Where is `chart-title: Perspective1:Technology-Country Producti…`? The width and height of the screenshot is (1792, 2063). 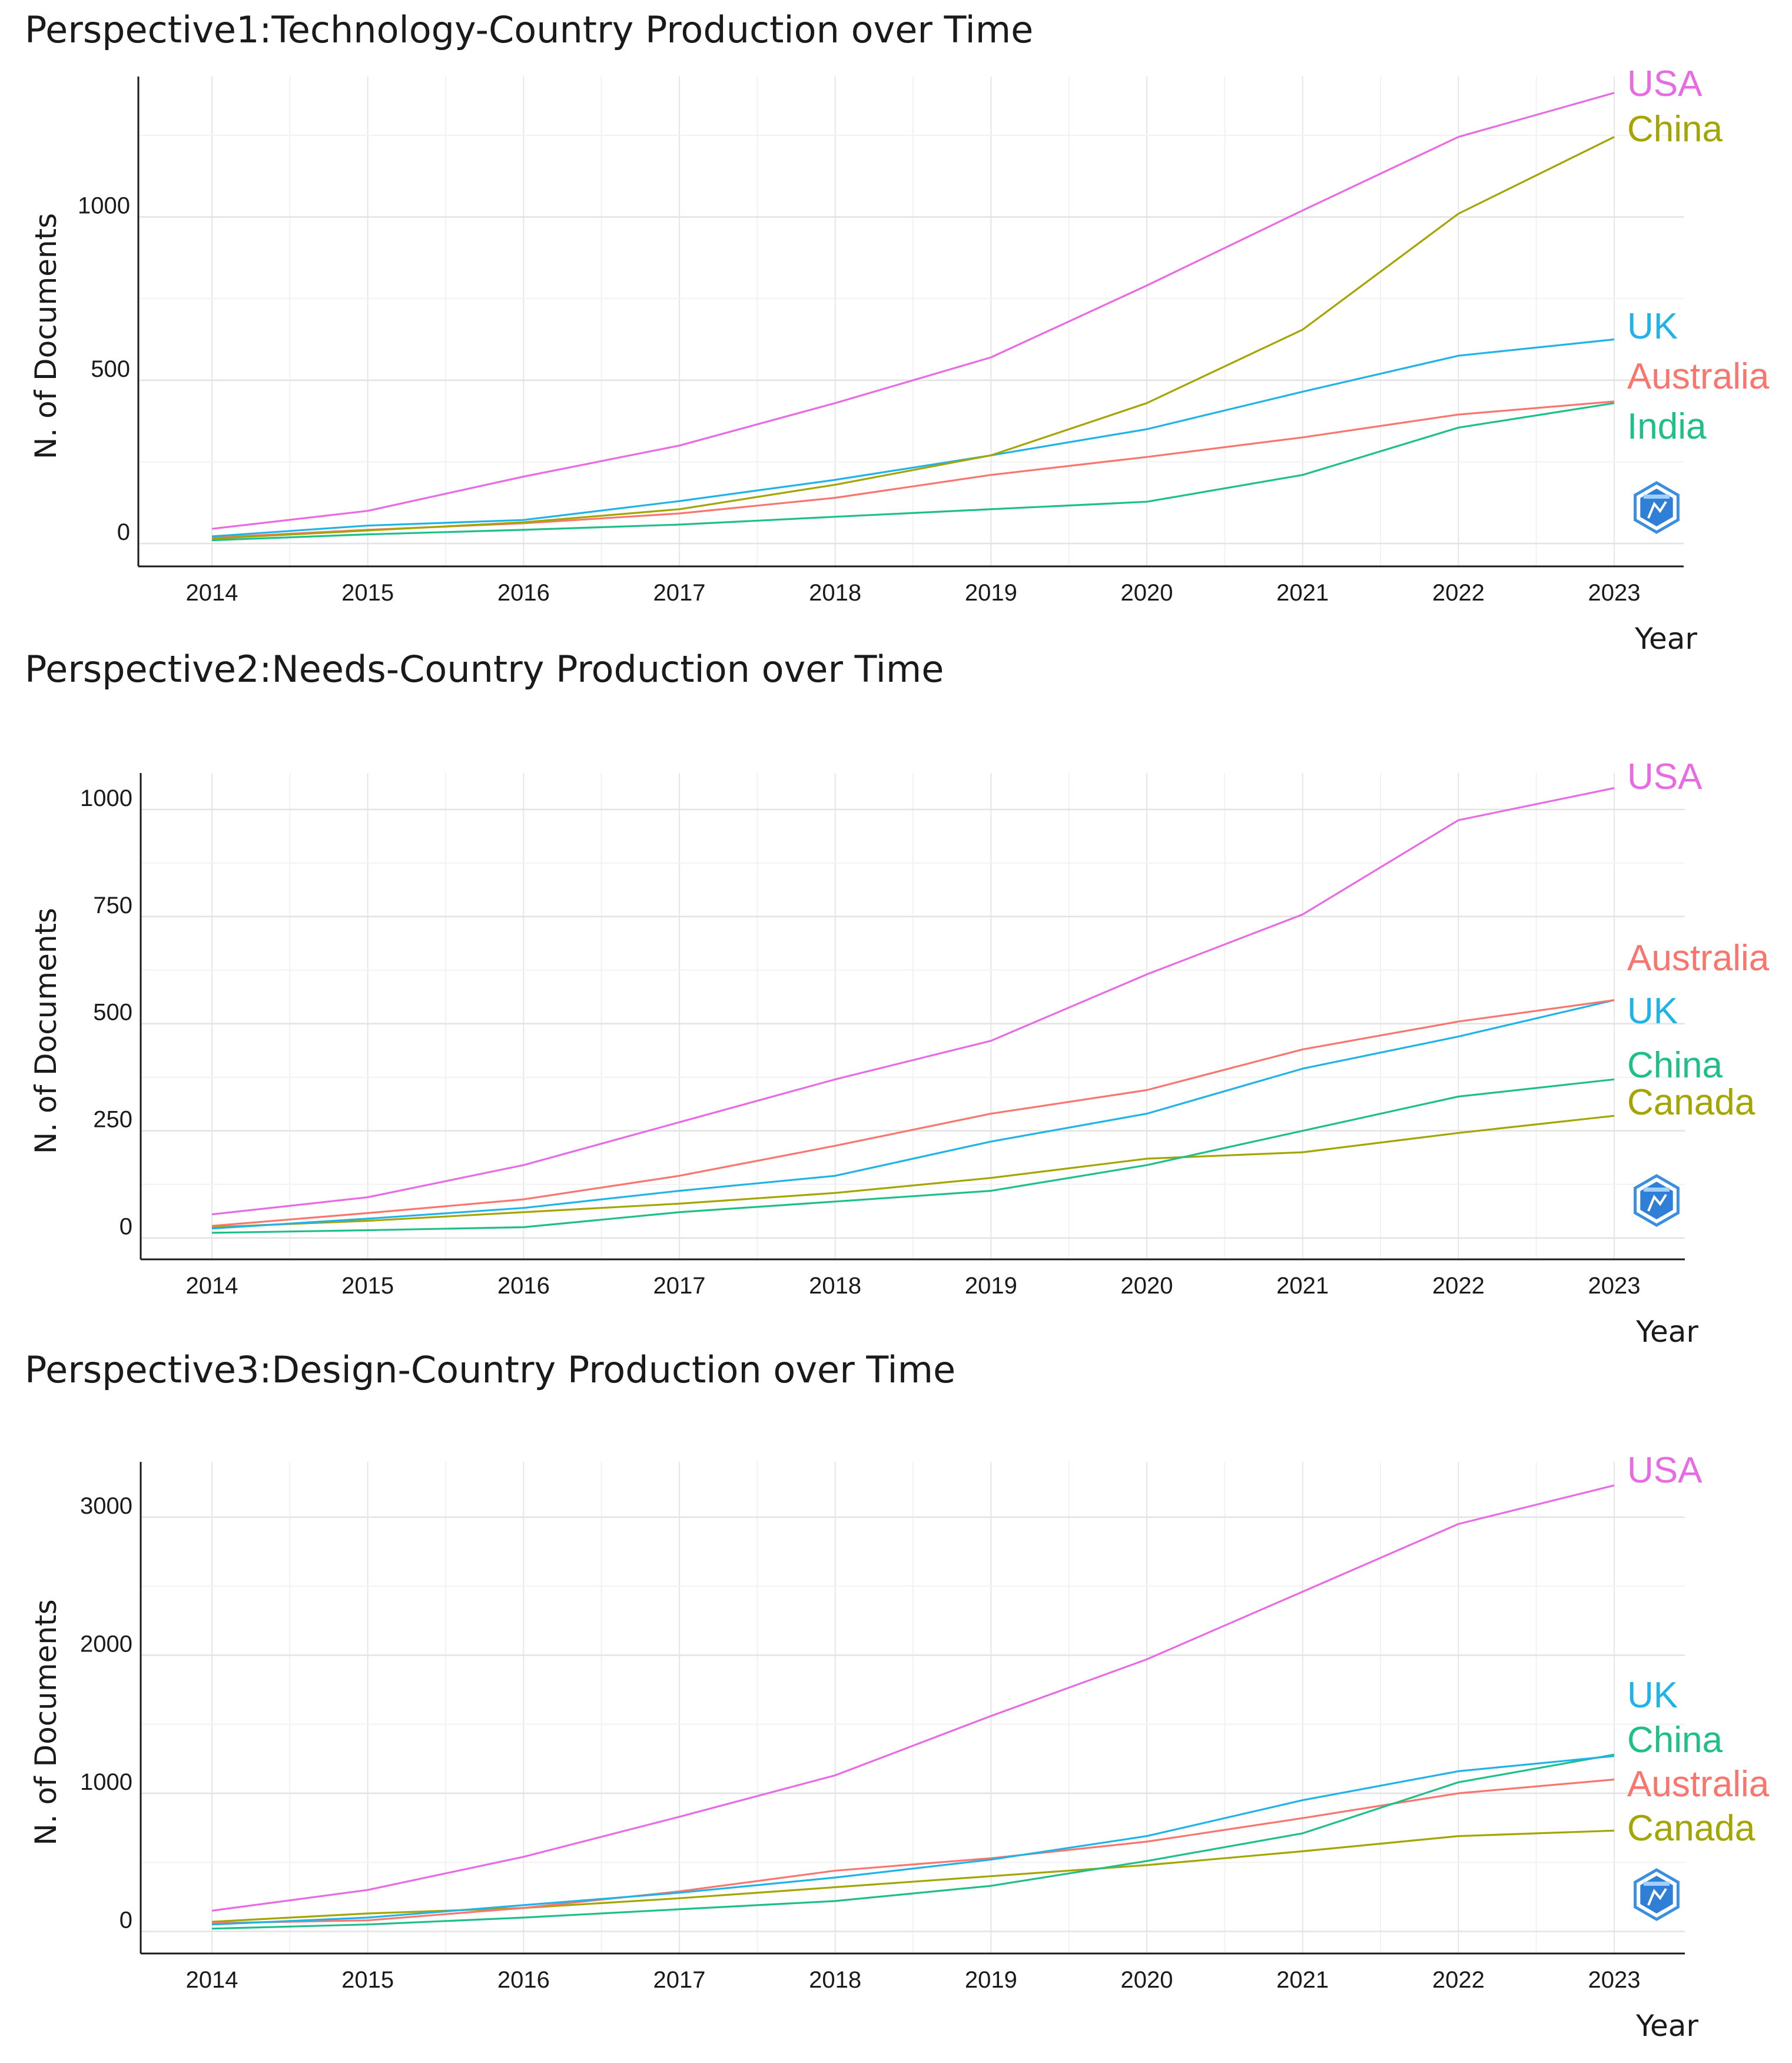
chart-title: Perspective1:Technology-Country Producti… is located at coordinates (529, 29).